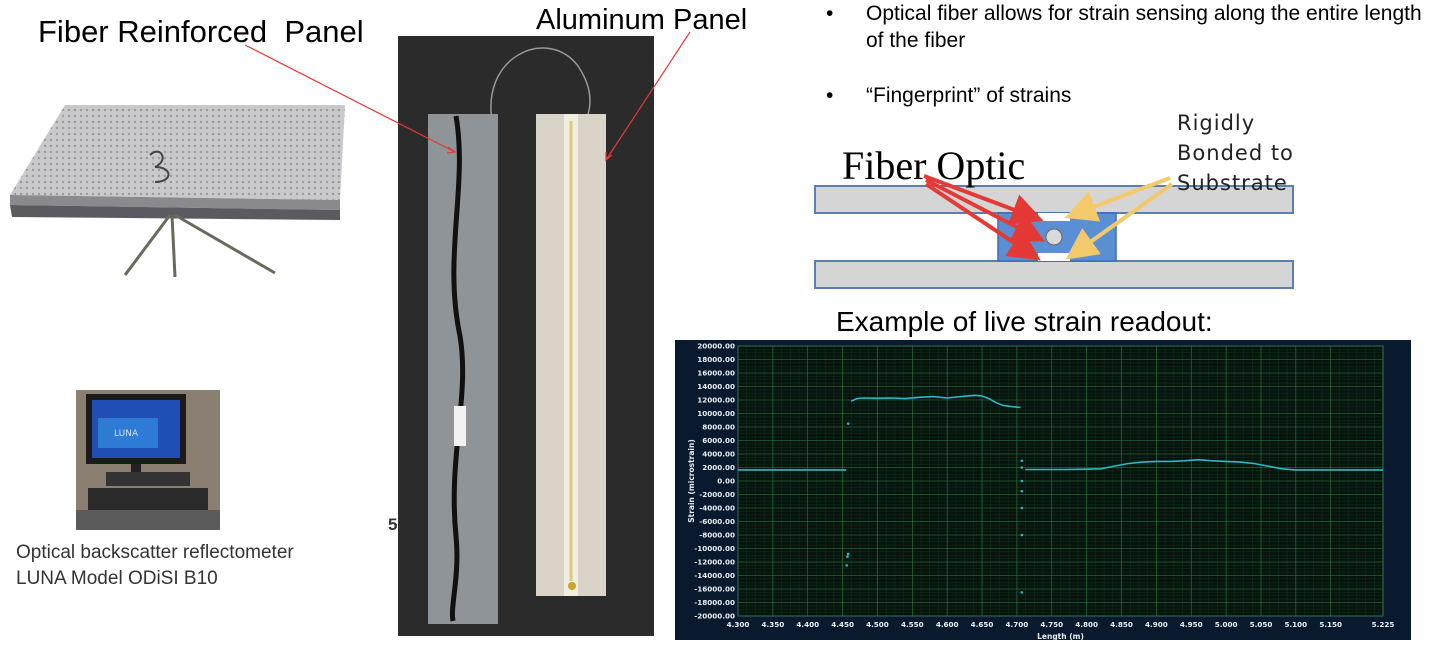 Image resolution: width=1436 pixels, height=645 pixels. Describe the element at coordinates (1121, 624) in the screenshot. I see `x-tick-label: 4.850` at that location.